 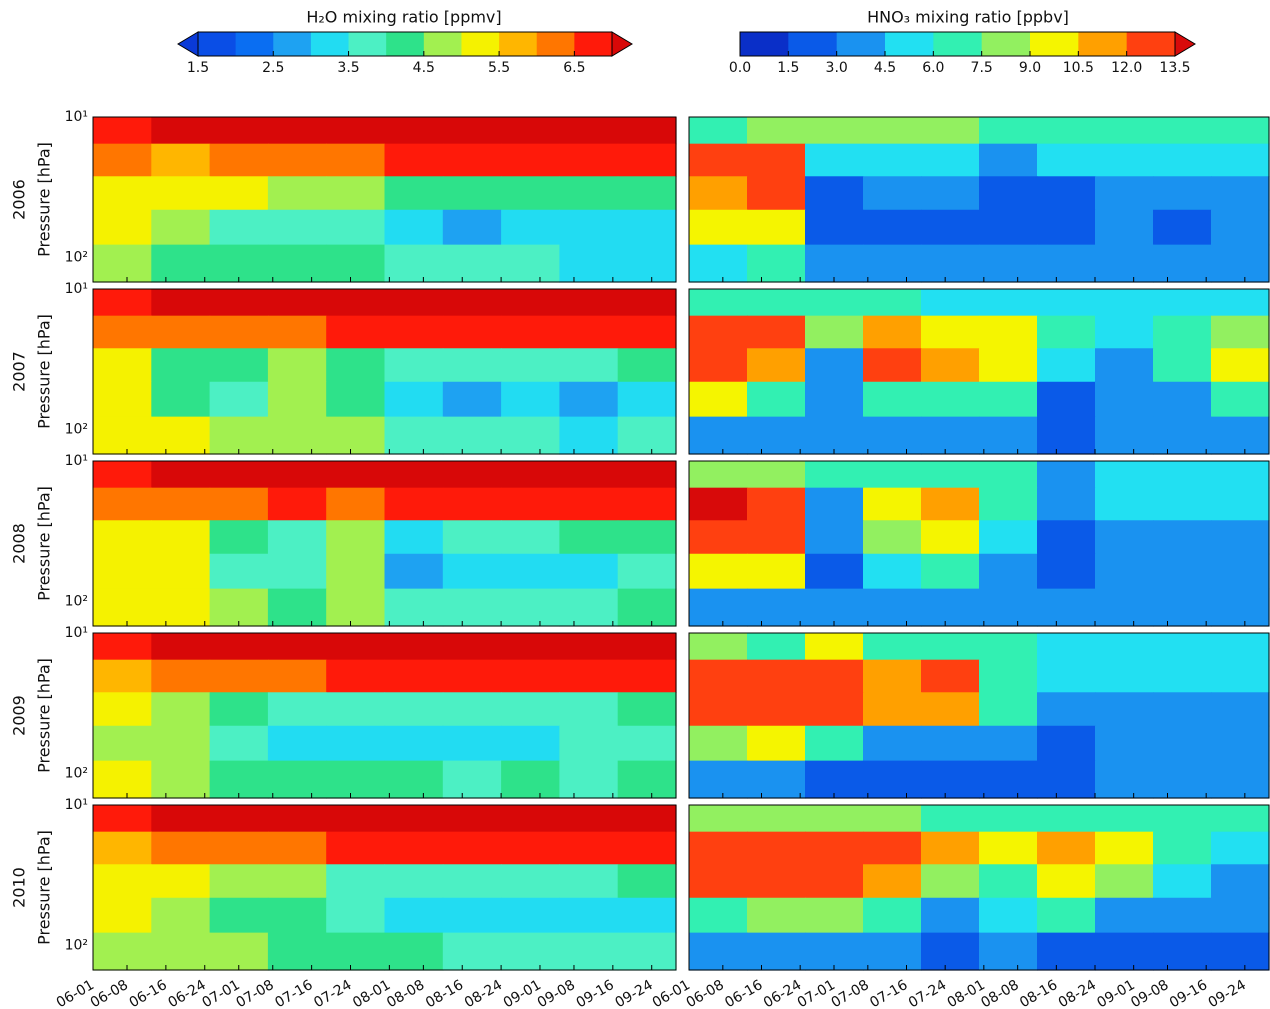 What do you see at coordinates (850, 993) in the screenshot?
I see `x-tick-label: 07-08` at bounding box center [850, 993].